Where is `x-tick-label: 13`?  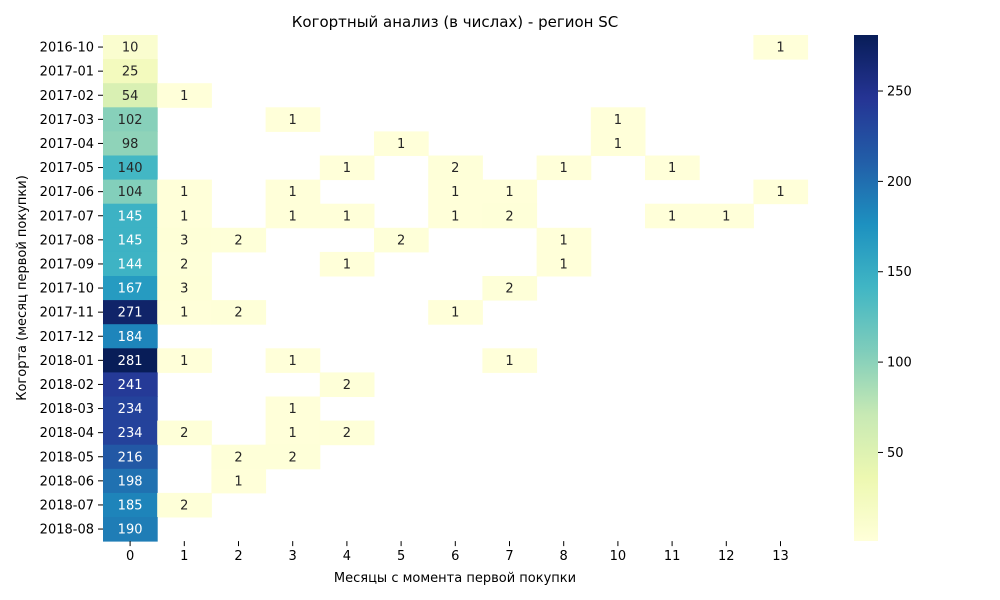 x-tick-label: 13 is located at coordinates (780, 556).